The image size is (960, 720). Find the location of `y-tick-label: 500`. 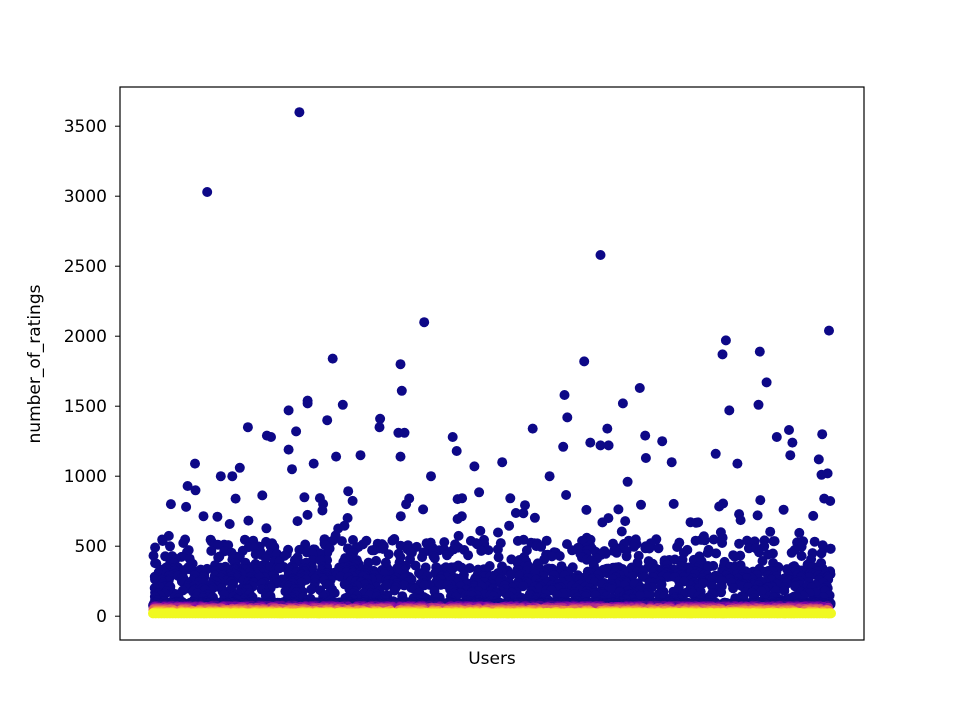

y-tick-label: 500 is located at coordinates (91, 547).